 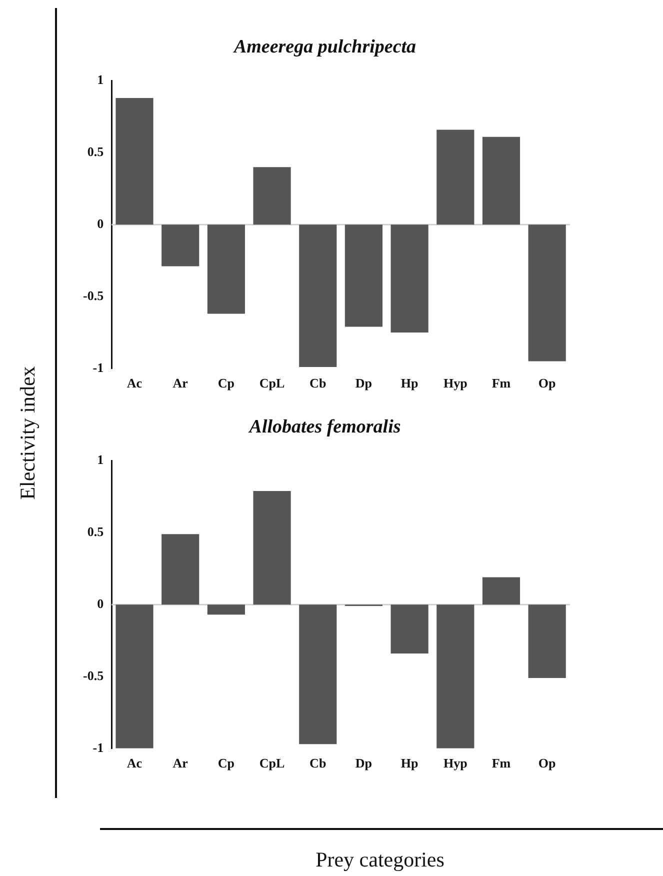 What do you see at coordinates (324, 427) in the screenshot?
I see `chart-title: Allobates femoralis` at bounding box center [324, 427].